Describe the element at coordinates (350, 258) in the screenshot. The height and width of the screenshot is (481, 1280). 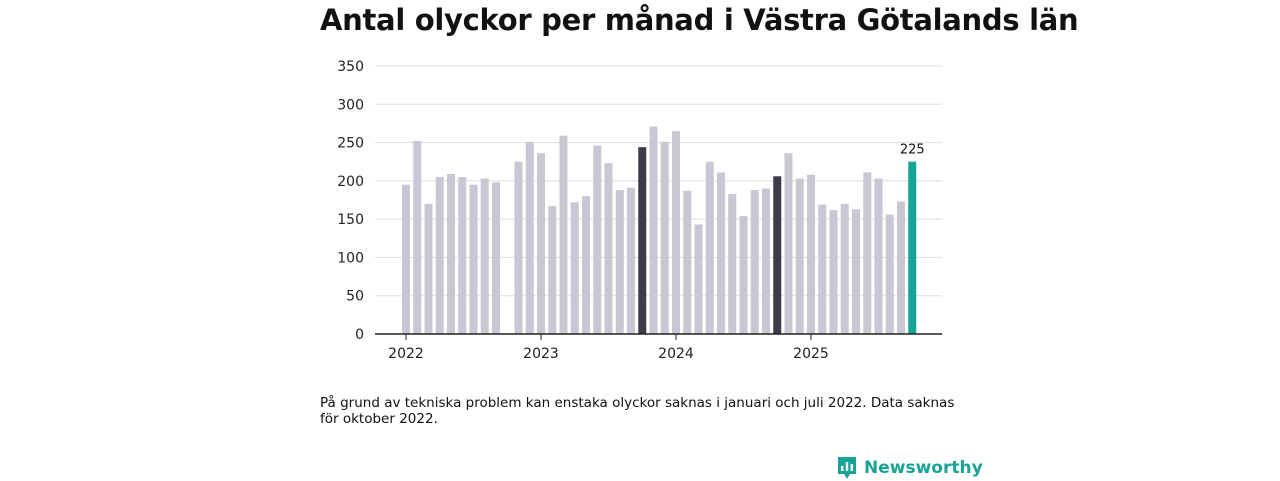
I see `y-tick-label: 100` at that location.